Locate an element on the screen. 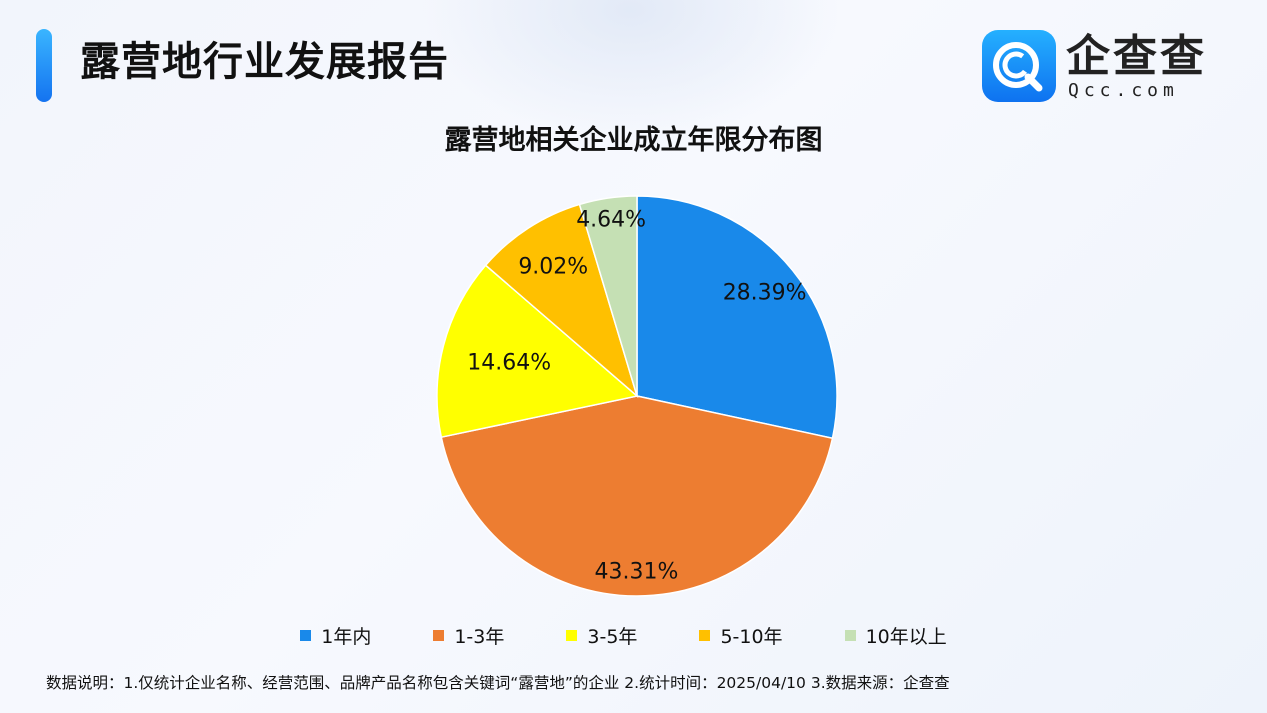  pie-label-1: 43.31% is located at coordinates (637, 571).